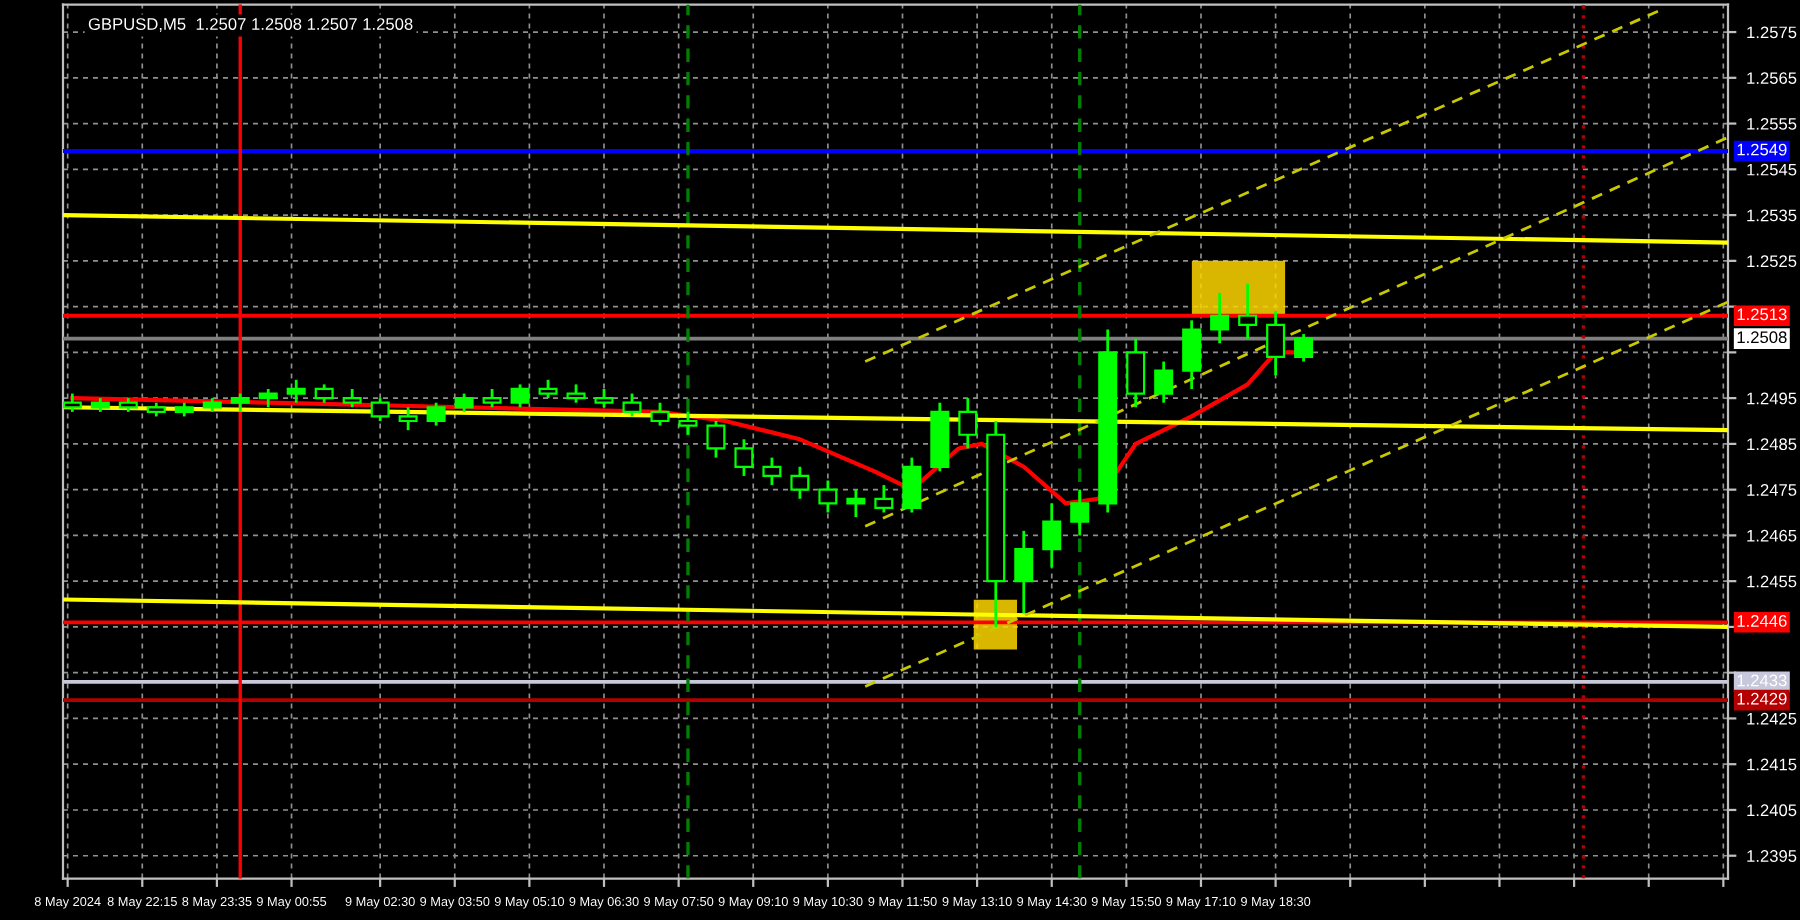 The height and width of the screenshot is (920, 1800). Describe the element at coordinates (250, 25) in the screenshot. I see `text: GBPUSD,M5 1.2507 1.2508 1.2507 1.2508` at that location.